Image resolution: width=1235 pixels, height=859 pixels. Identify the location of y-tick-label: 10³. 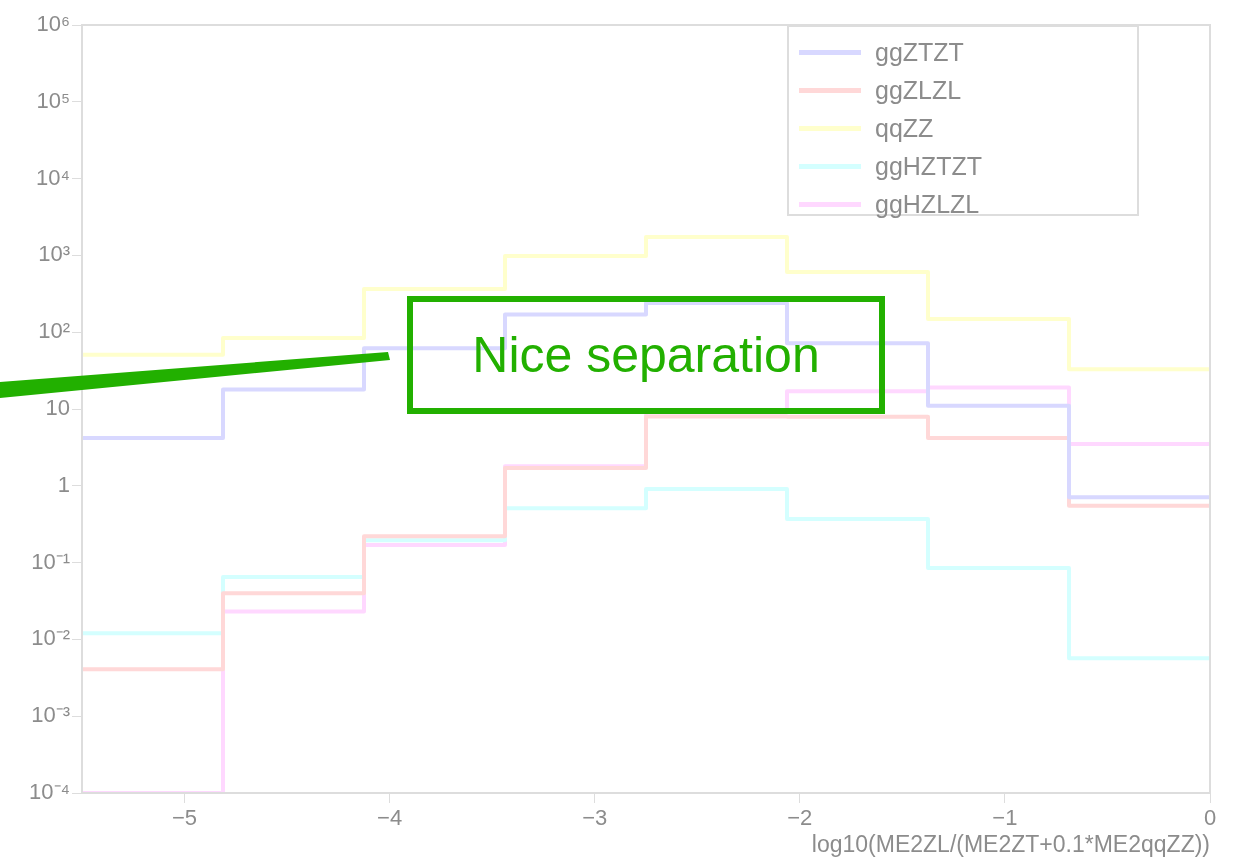
(54, 254).